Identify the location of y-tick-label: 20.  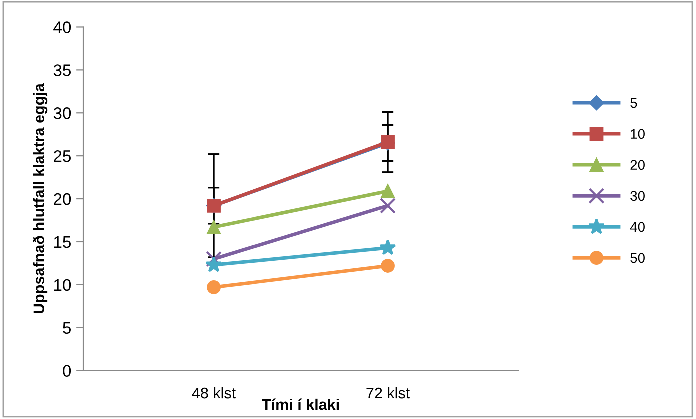
(63, 199).